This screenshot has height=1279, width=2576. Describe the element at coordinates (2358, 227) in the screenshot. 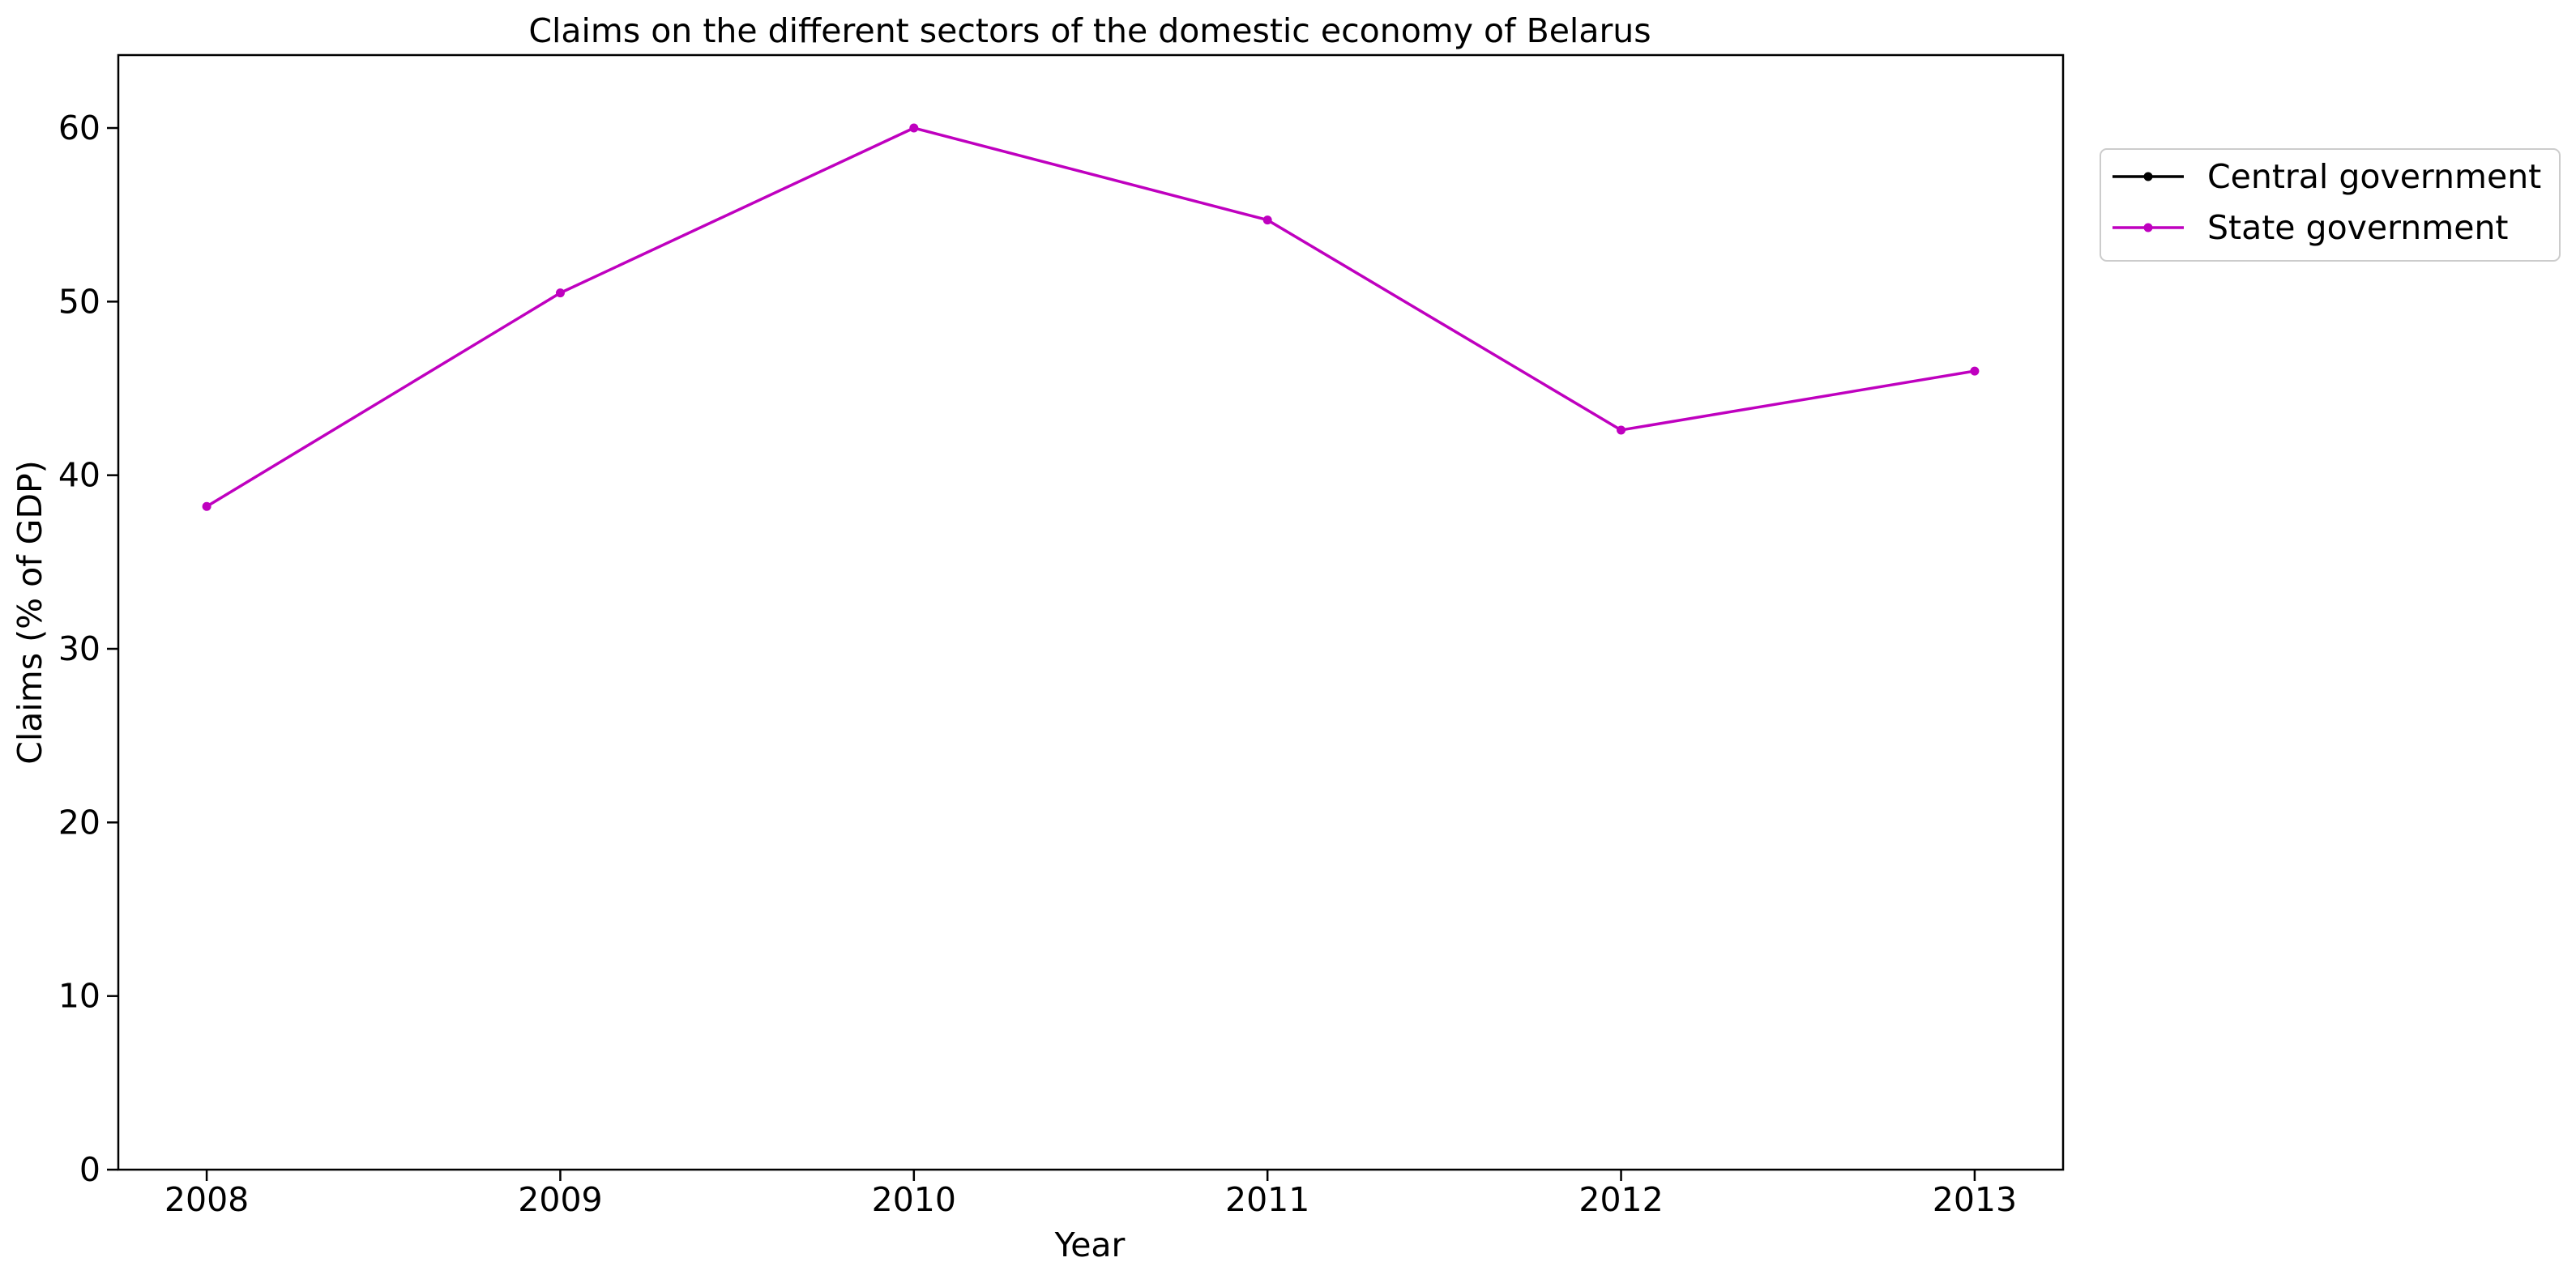

I see `state-government-legend-label: State government` at that location.